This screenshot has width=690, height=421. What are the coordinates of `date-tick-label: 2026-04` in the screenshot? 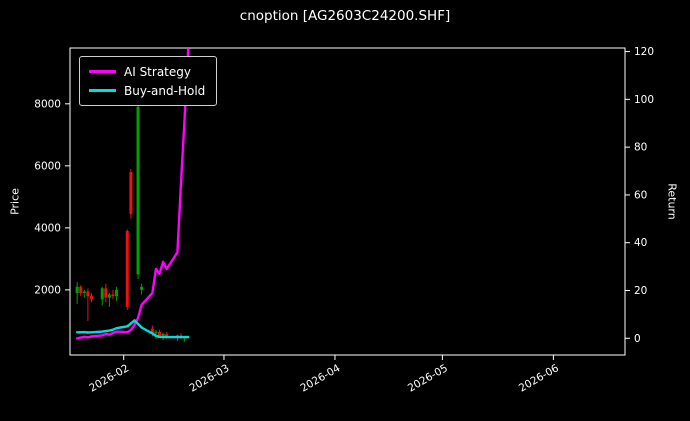 It's located at (320, 378).